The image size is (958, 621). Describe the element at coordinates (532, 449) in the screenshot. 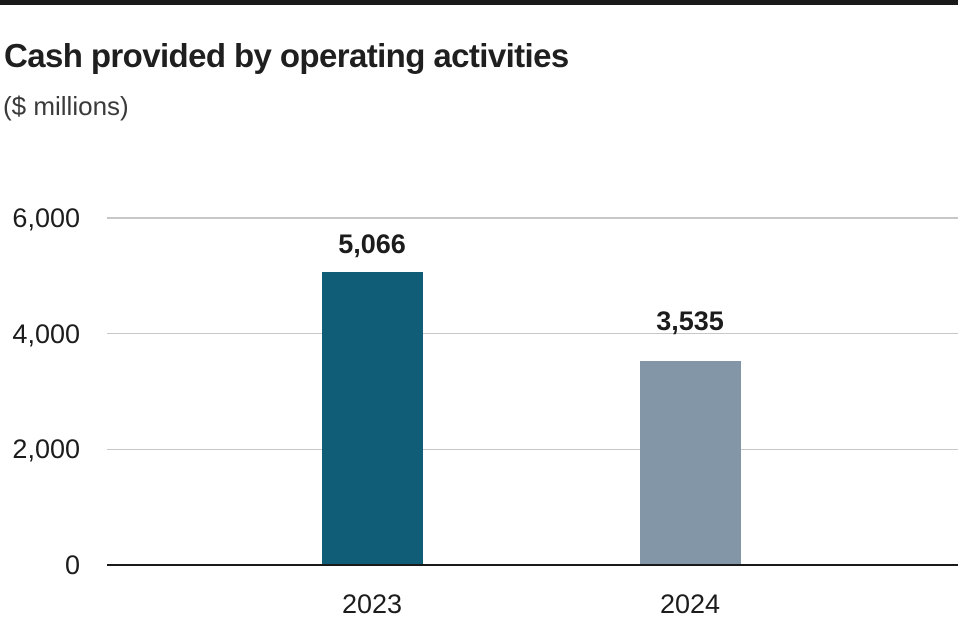

I see `gridline-2000` at that location.